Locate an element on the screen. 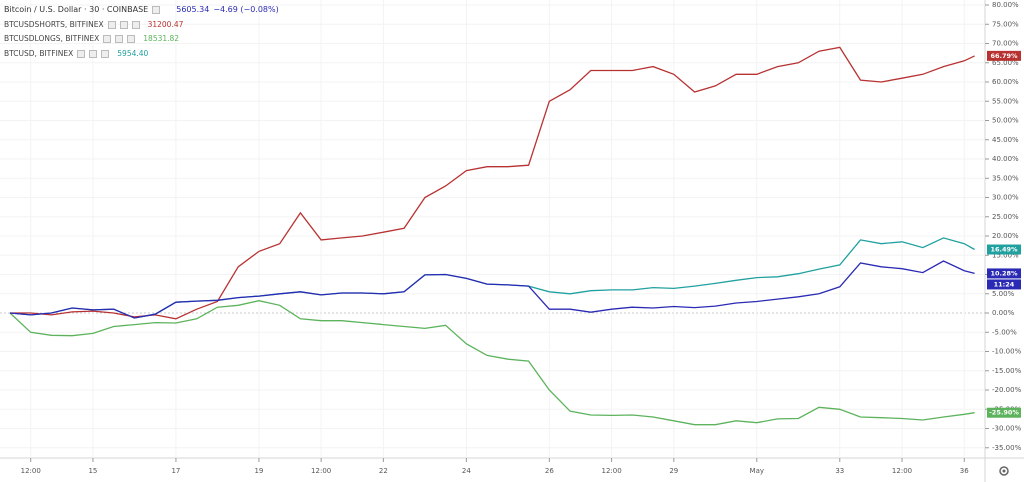 The image size is (1024, 482). x-tick-label: 24 is located at coordinates (466, 471).